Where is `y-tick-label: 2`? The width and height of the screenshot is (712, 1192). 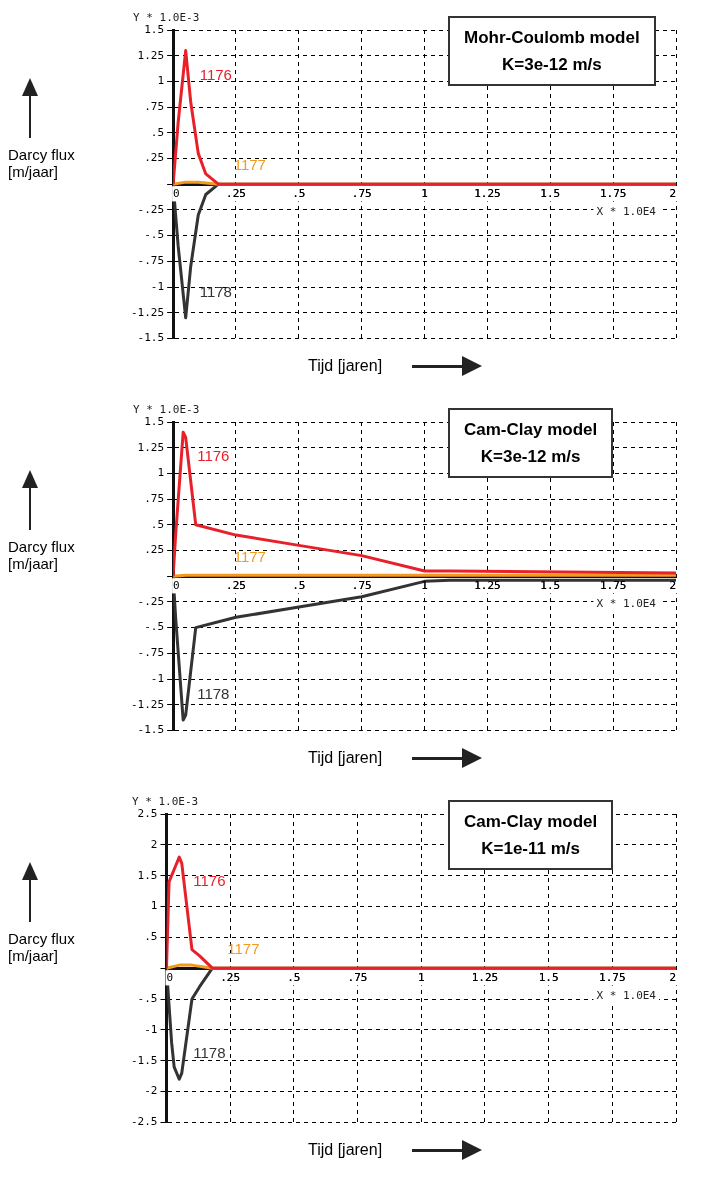
y-tick-label: 2 is located at coordinates (154, 844).